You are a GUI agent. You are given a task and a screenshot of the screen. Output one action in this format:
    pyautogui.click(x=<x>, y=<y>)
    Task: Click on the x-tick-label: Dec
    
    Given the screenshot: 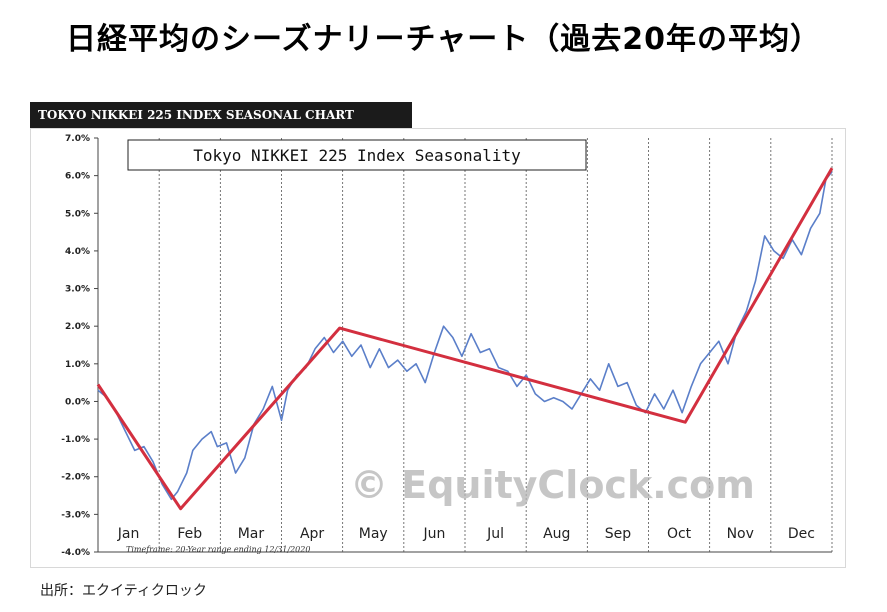 What is the action you would take?
    pyautogui.click(x=801, y=534)
    